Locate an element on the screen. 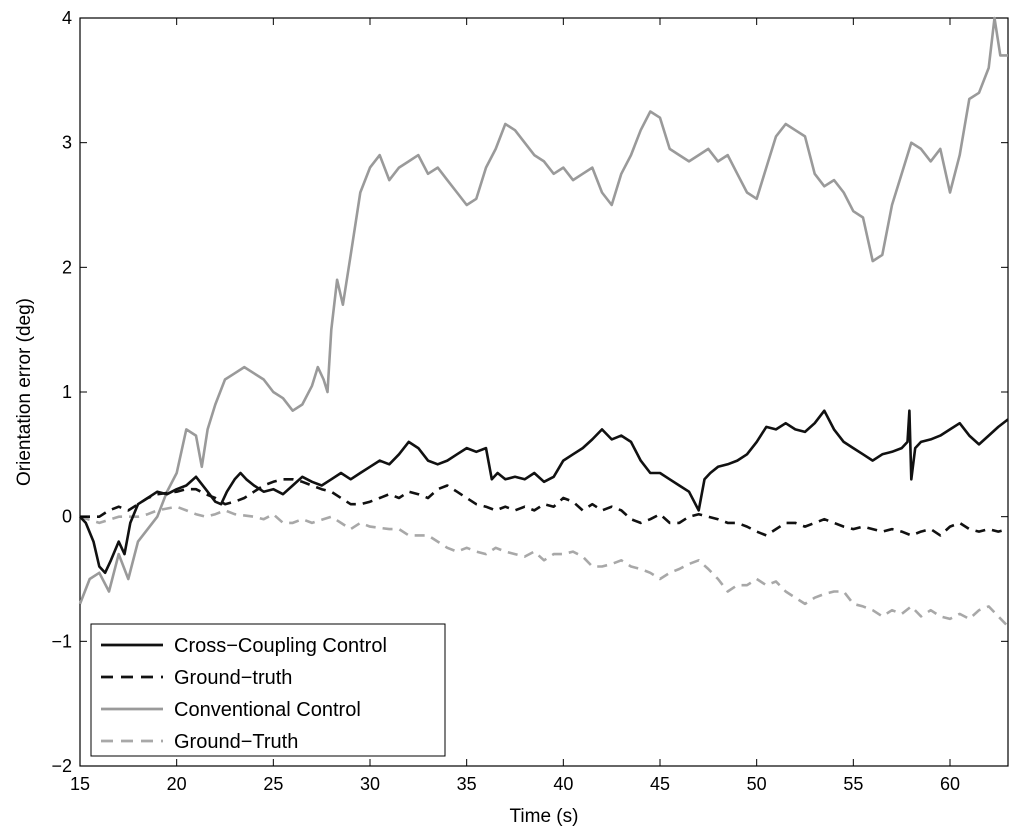 The image size is (1024, 839). y-tick-label: 4 is located at coordinates (67, 18).